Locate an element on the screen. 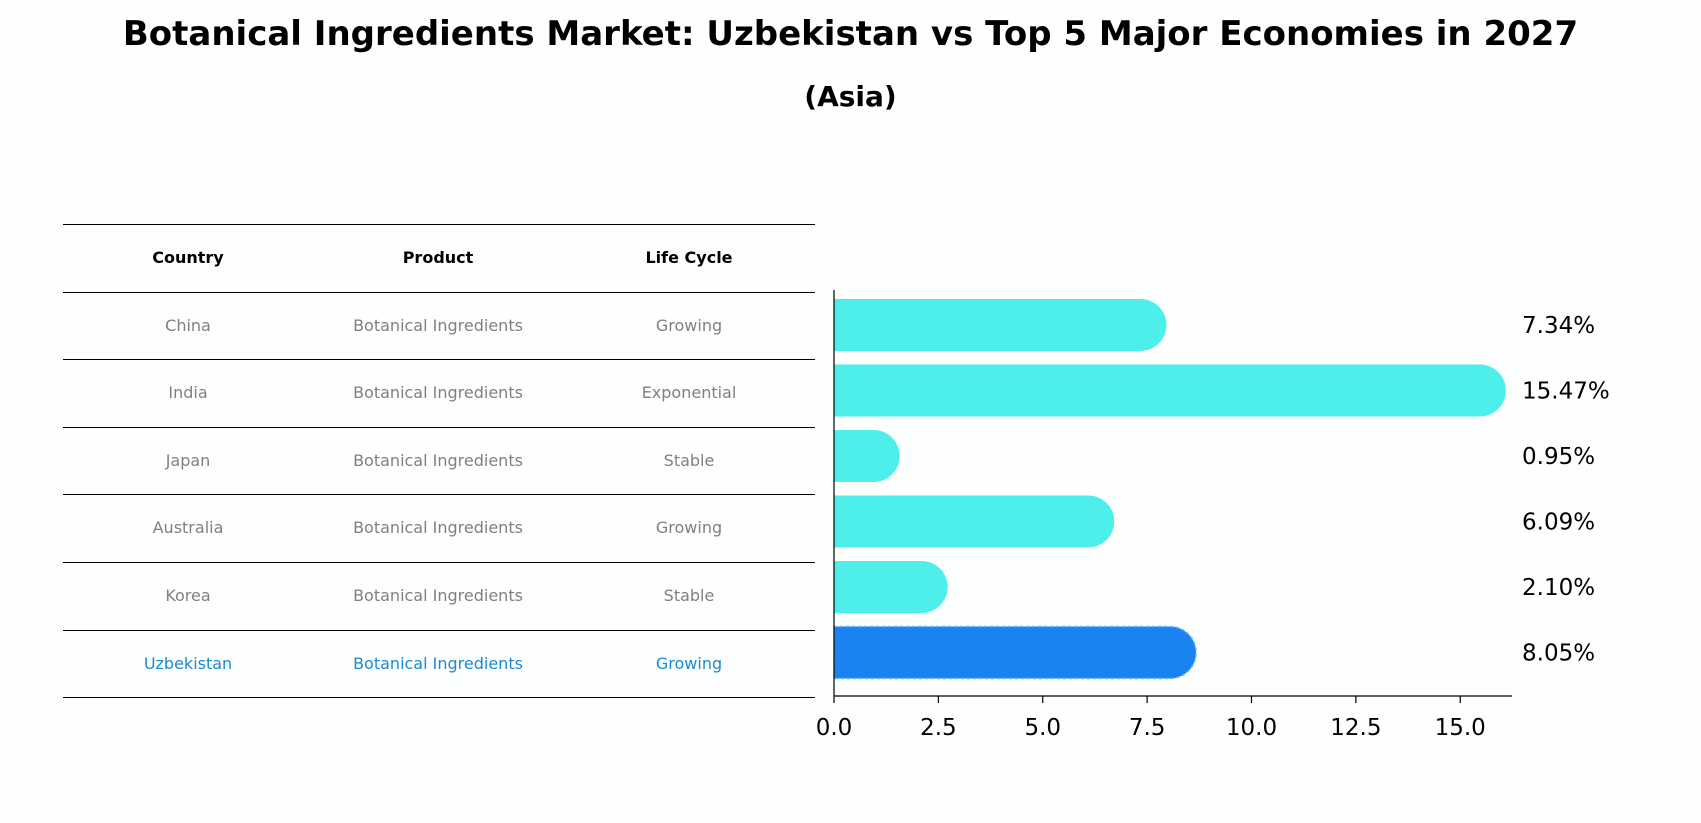 The image size is (1701, 823). bar-australia is located at coordinates (974, 521).